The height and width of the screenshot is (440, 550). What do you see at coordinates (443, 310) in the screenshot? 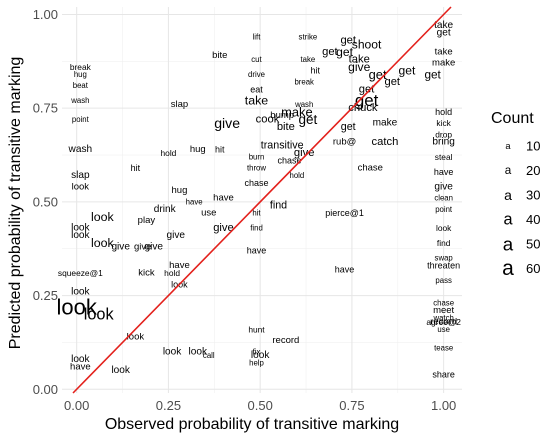
I see `data-point-label: meet` at bounding box center [443, 310].